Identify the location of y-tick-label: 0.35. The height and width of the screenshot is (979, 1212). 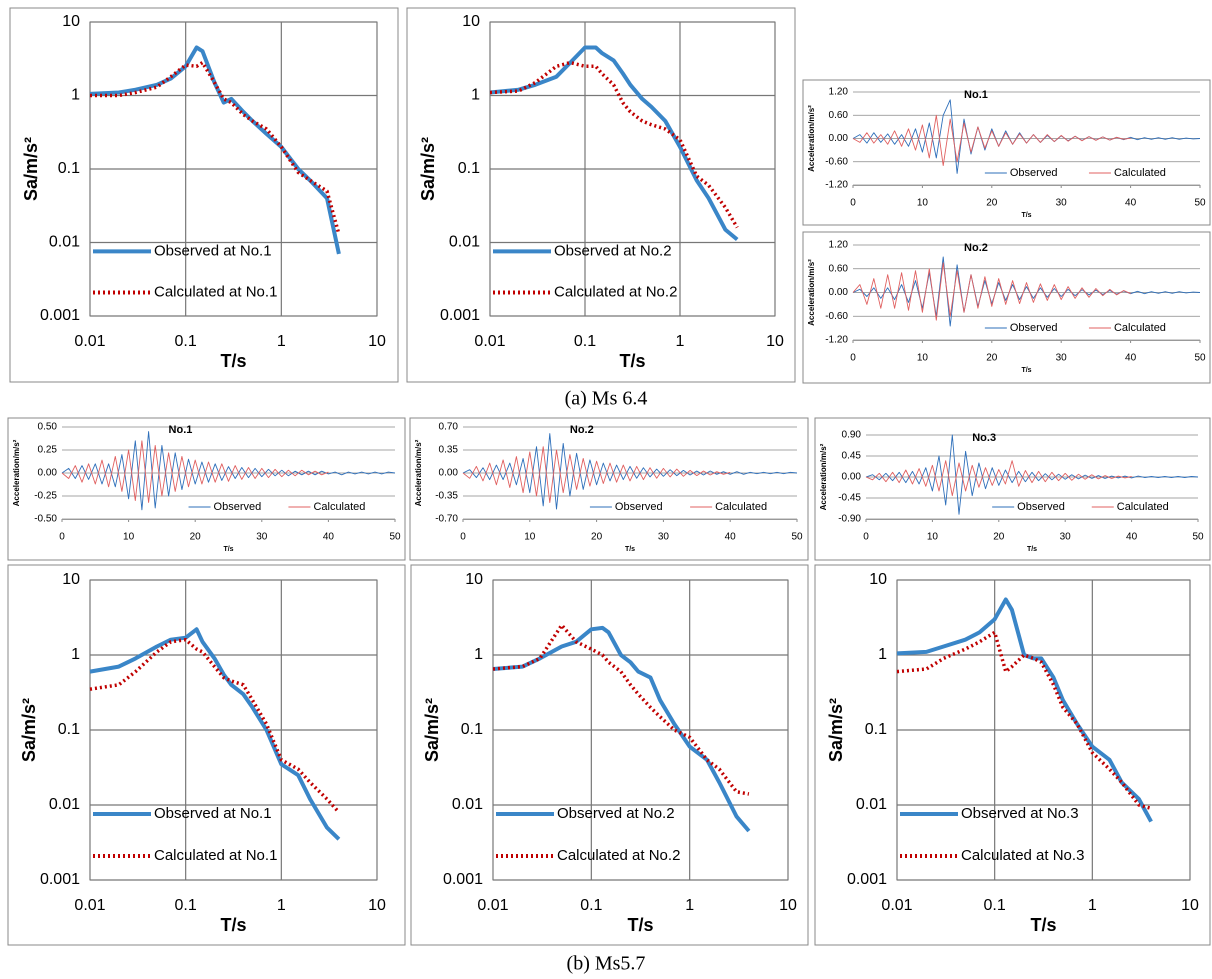
(449, 450).